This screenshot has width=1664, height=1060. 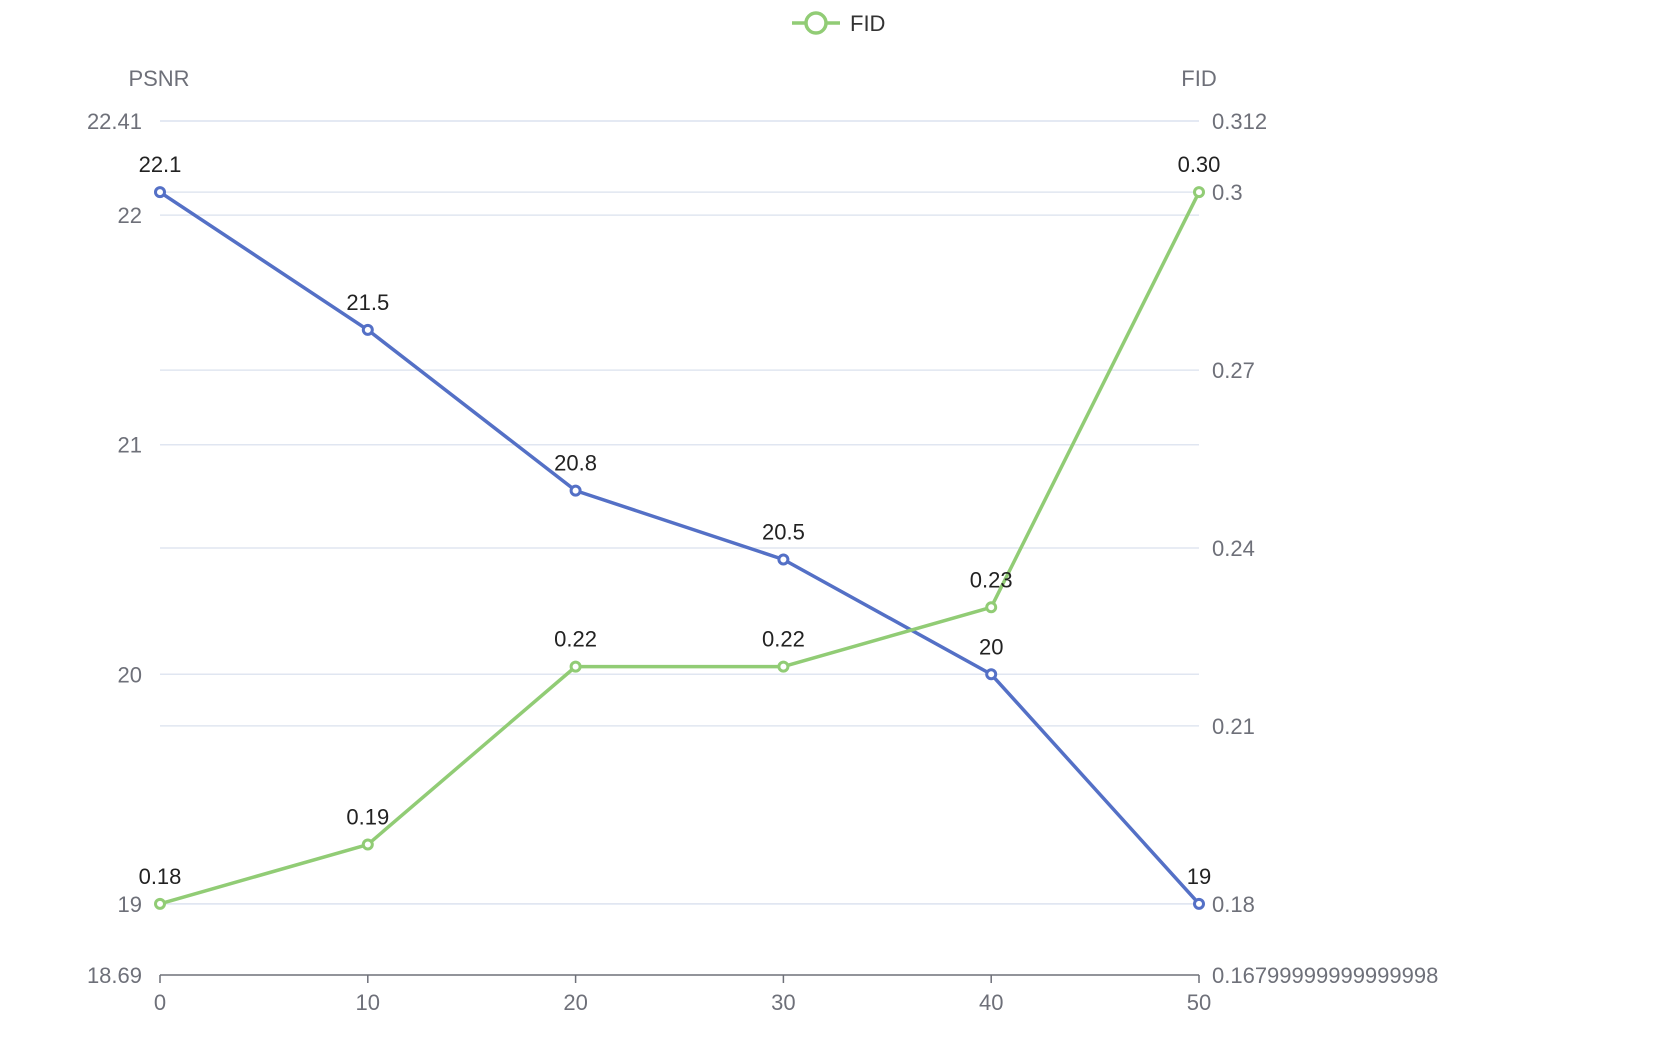 I want to click on data-label: 0.23, so click(x=991, y=579).